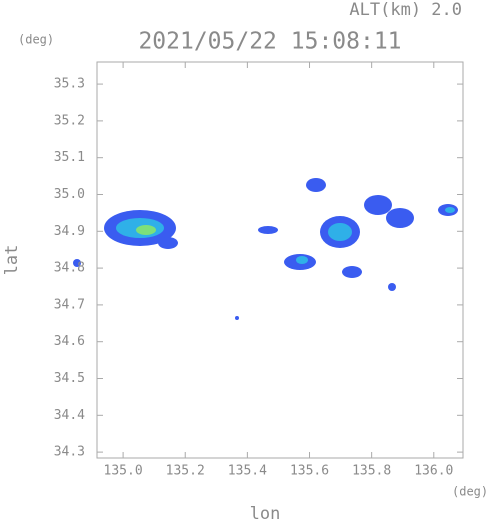 The width and height of the screenshot is (491, 521). Describe the element at coordinates (433, 471) in the screenshot. I see `x-tick-label: 136.0` at that location.